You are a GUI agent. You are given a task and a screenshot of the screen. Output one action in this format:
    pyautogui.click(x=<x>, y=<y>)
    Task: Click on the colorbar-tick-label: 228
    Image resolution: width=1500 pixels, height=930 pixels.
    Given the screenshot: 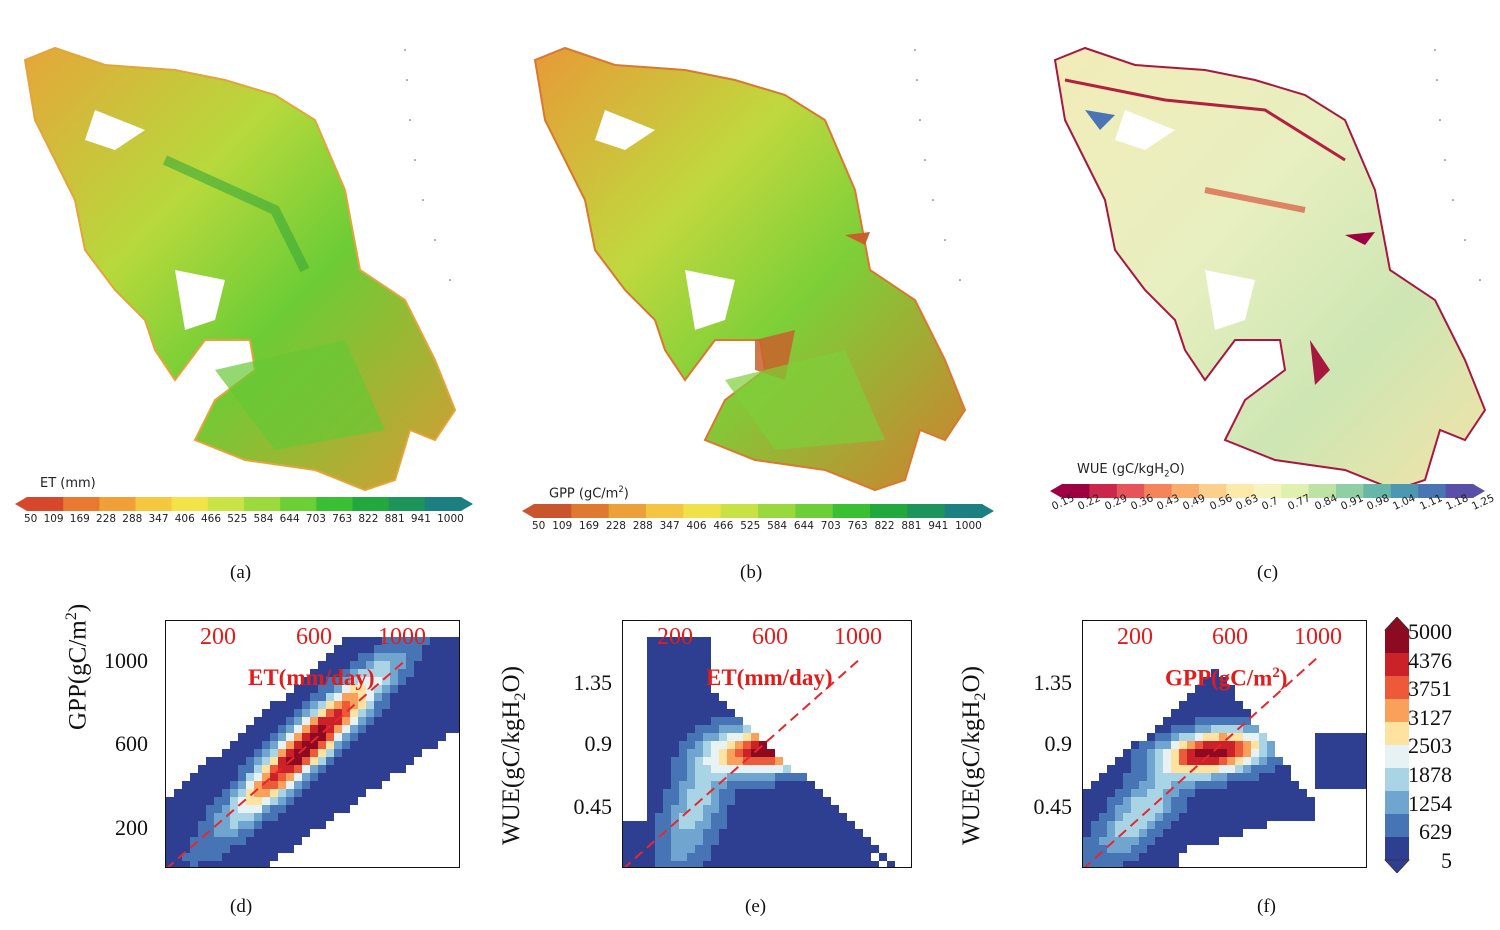 What is the action you would take?
    pyautogui.click(x=106, y=519)
    